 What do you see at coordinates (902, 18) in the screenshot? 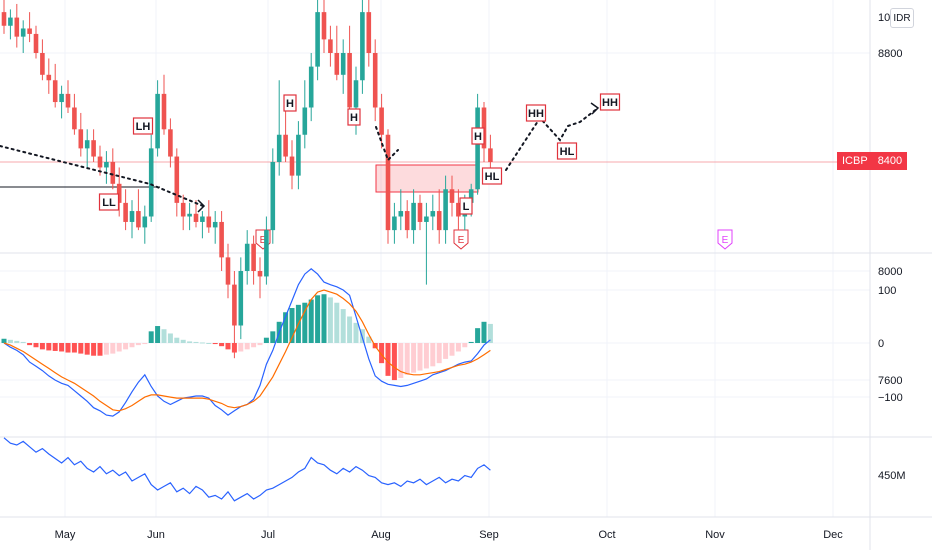
I see `currency-badge: IDR` at bounding box center [902, 18].